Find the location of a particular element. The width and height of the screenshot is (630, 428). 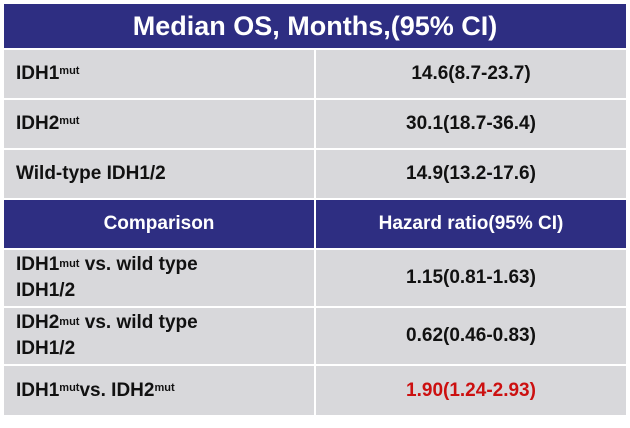

comparison-text: vs. IDH2 is located at coordinates (117, 390).